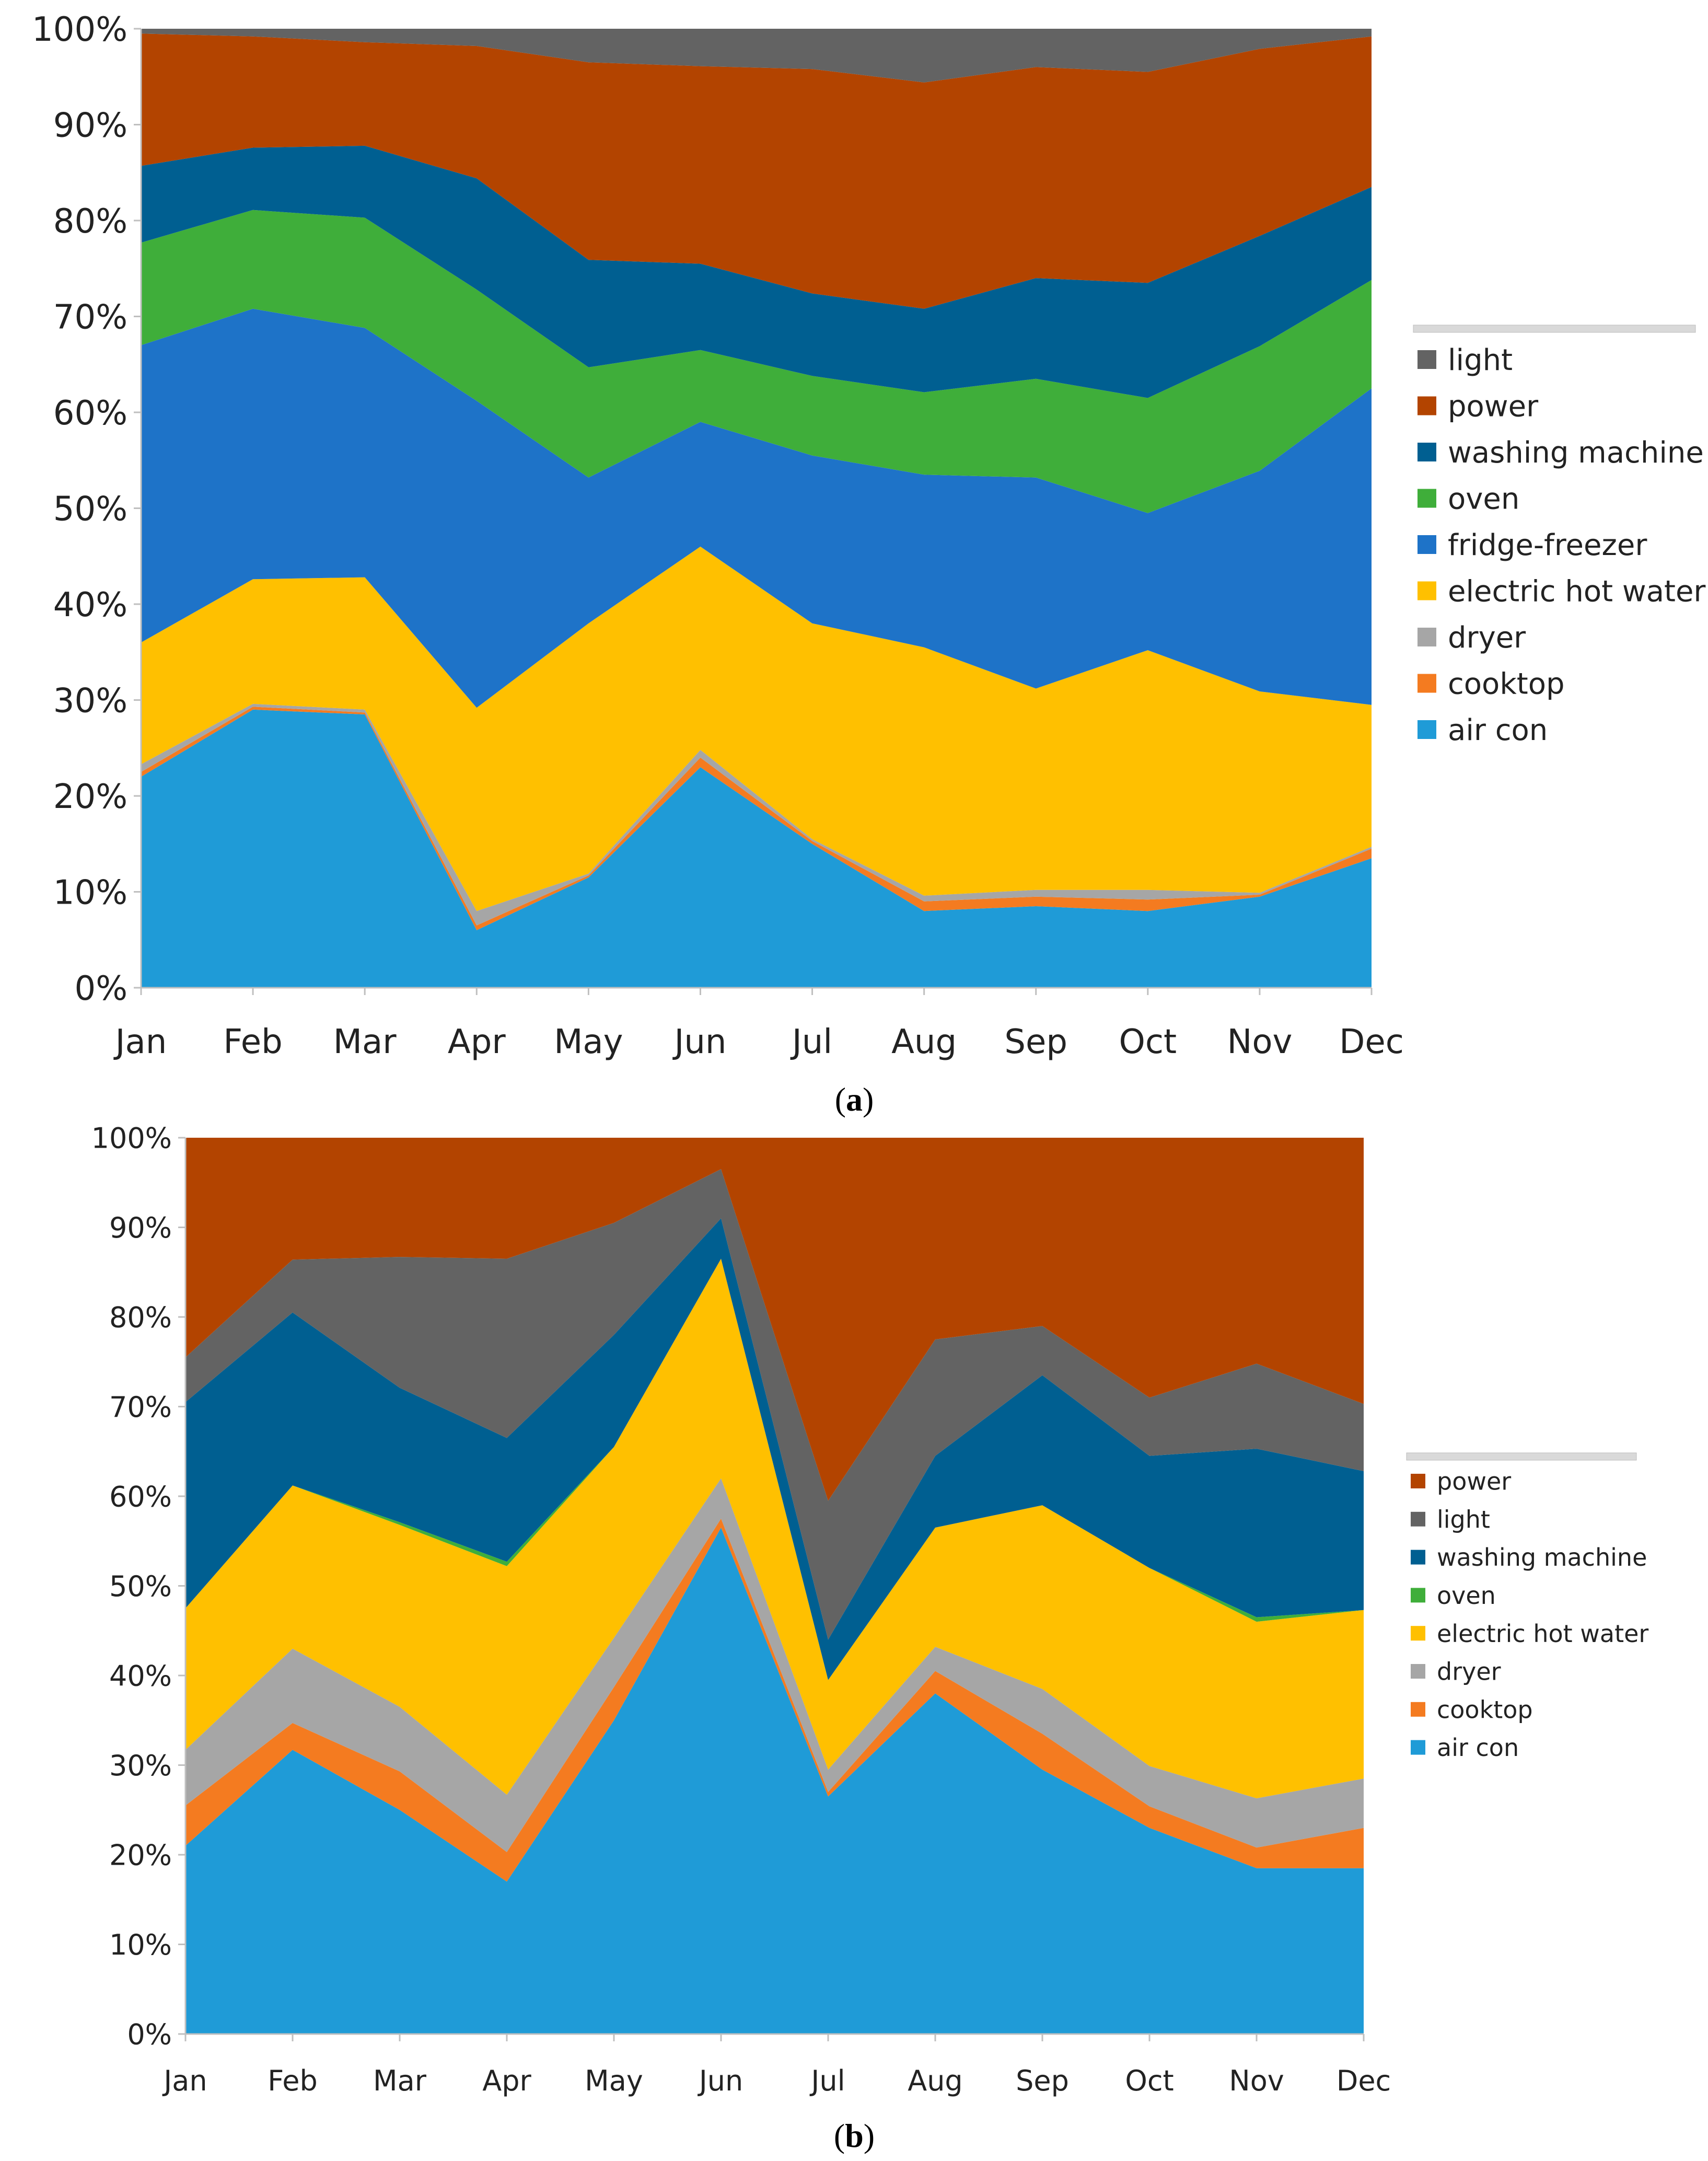  I want to click on legend-swatch-washing-machine, so click(1426, 452).